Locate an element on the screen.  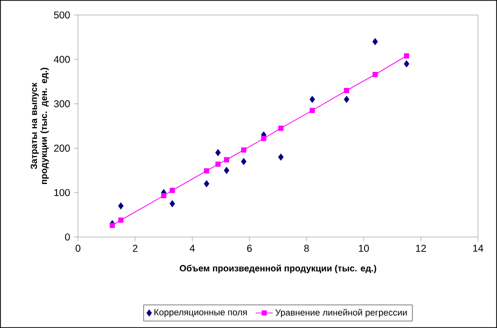
y-axis-title: Затраты на выпуск продукции (тыс. ден. ед.) is located at coordinates (39, 126).